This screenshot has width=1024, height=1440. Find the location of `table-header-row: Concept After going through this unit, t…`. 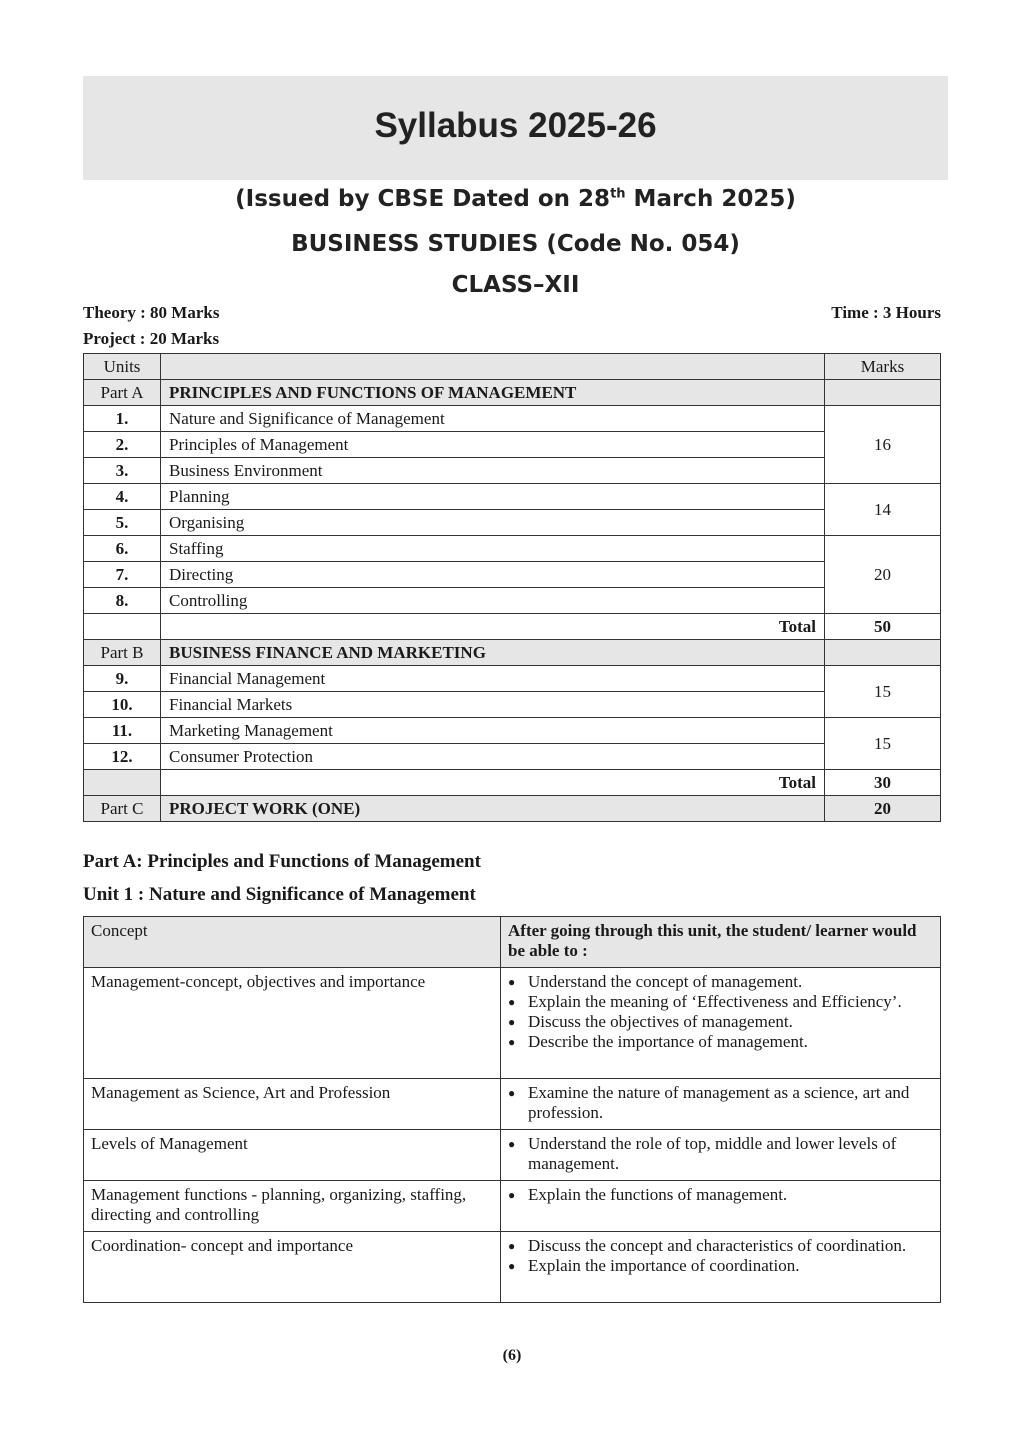

table-header-row: Concept After going through this unit, t… is located at coordinates (512, 942).